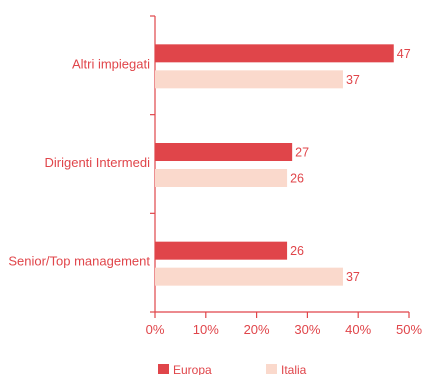 The height and width of the screenshot is (375, 425). Describe the element at coordinates (257, 329) in the screenshot. I see `x-tick-label: 20%` at that location.